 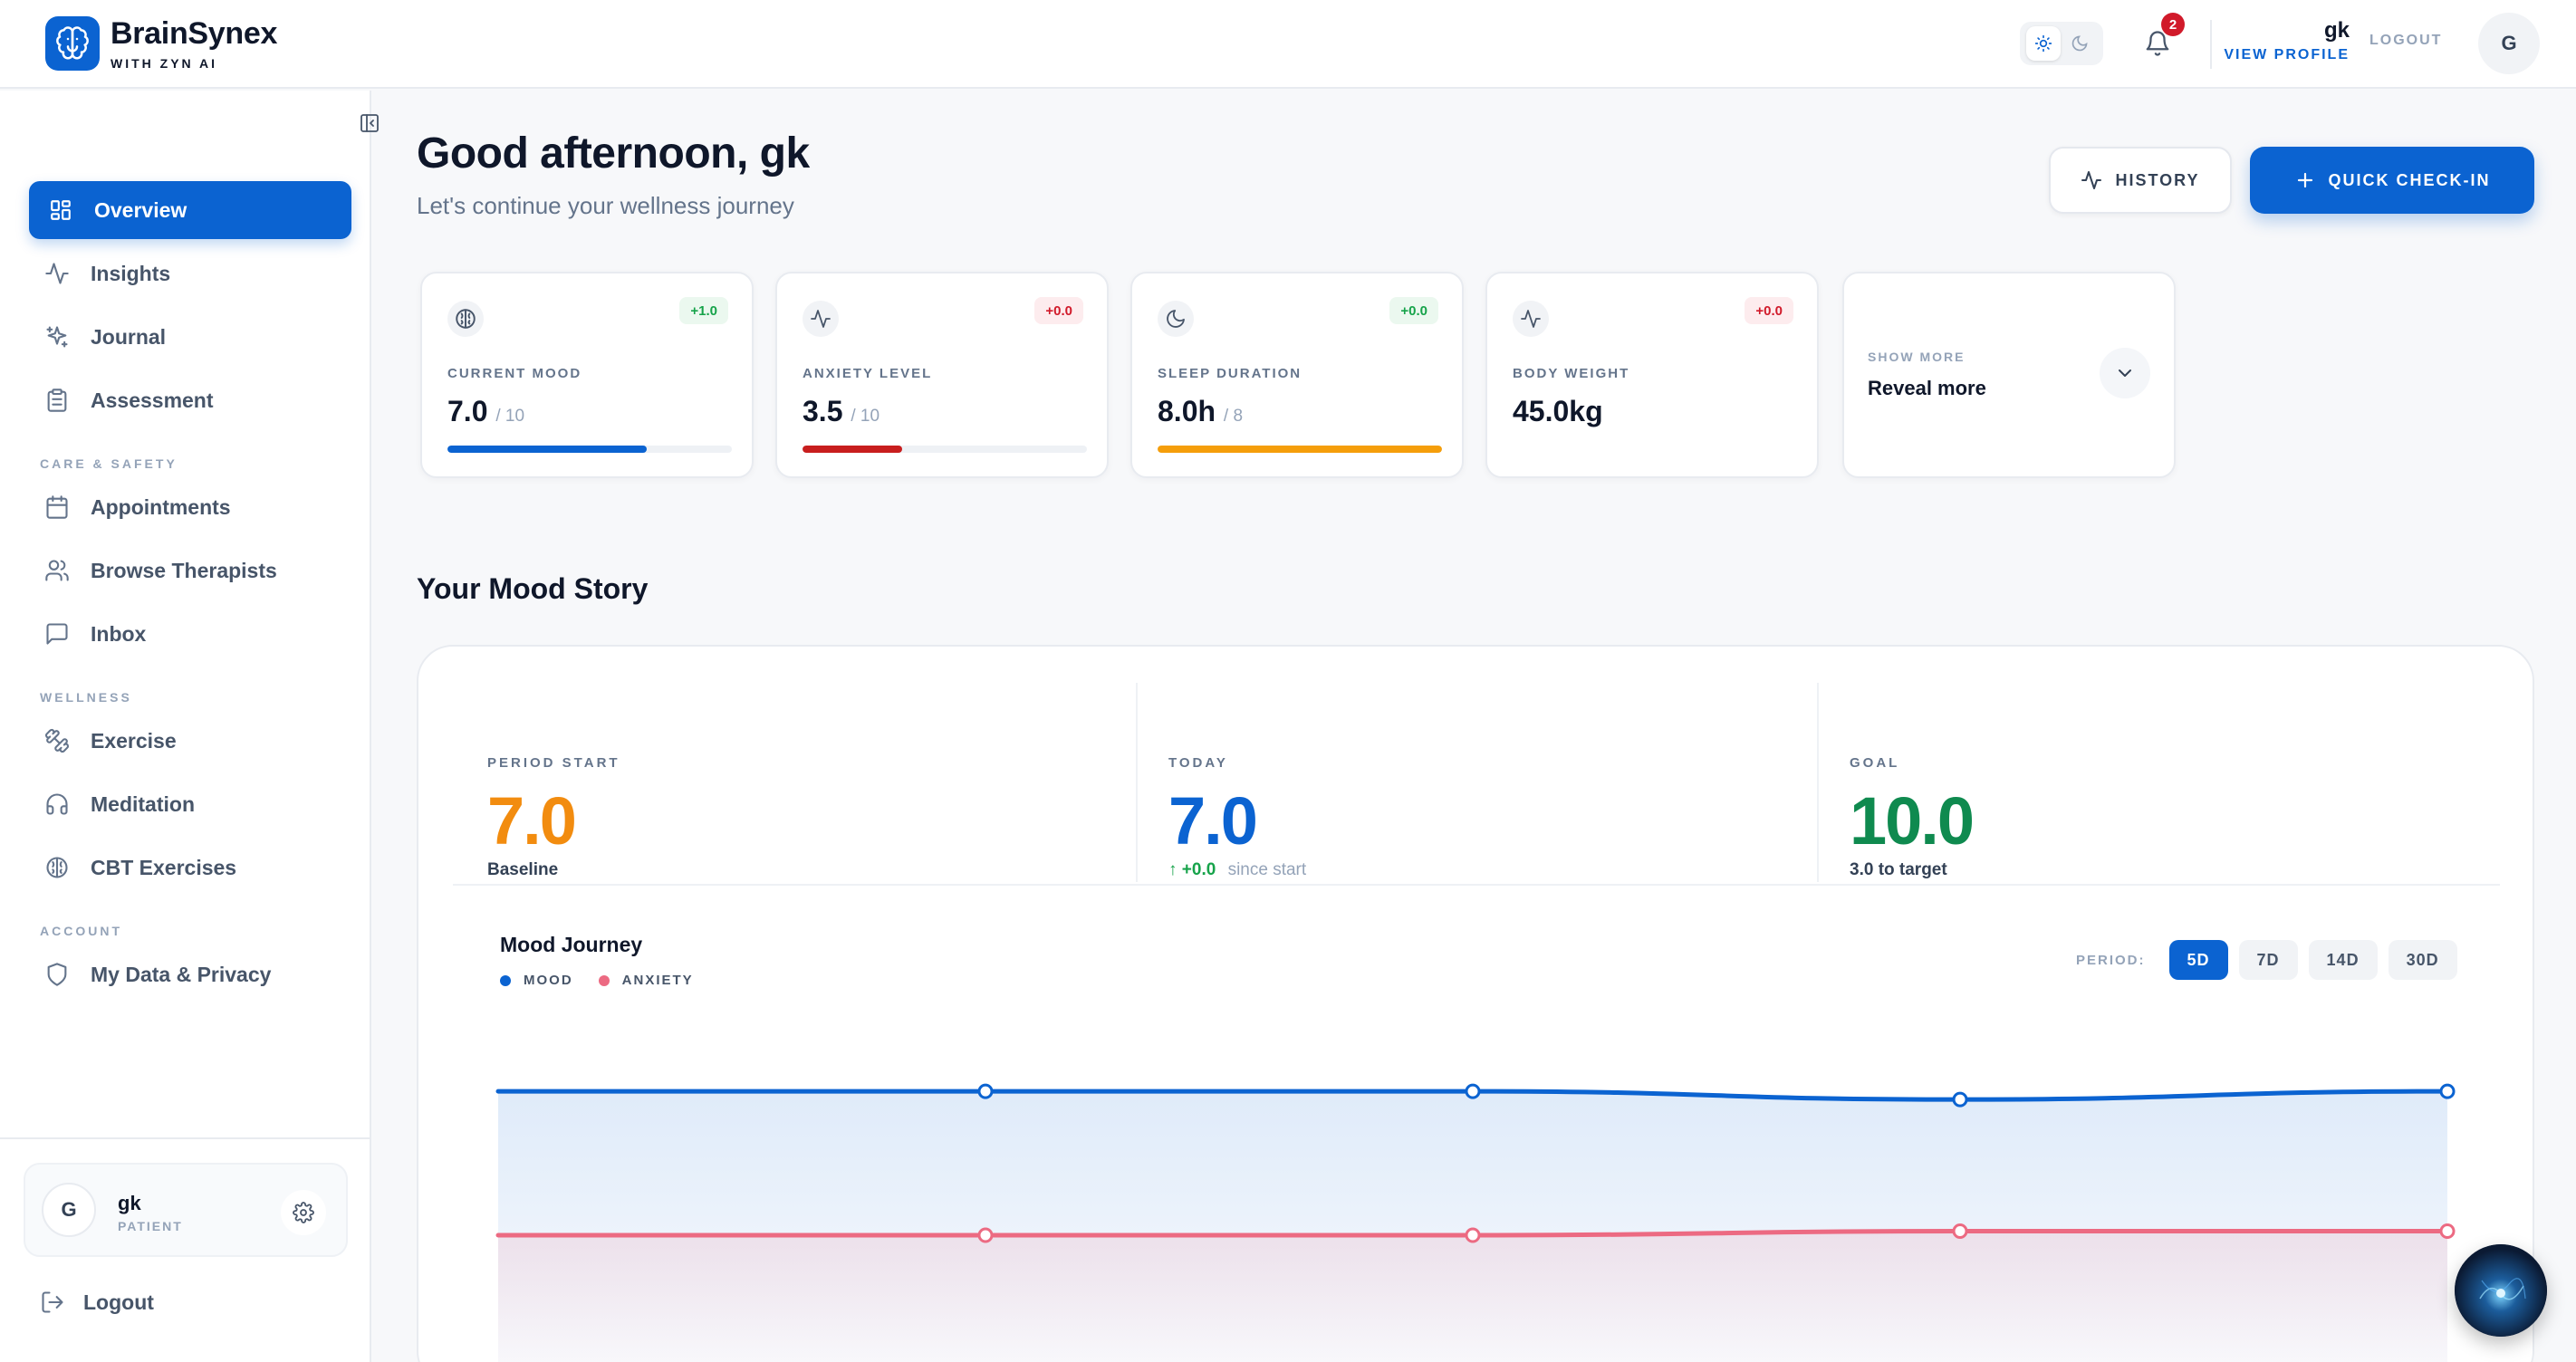 I want to click on sidebar-item-appointments: Appointments, so click(x=190, y=507).